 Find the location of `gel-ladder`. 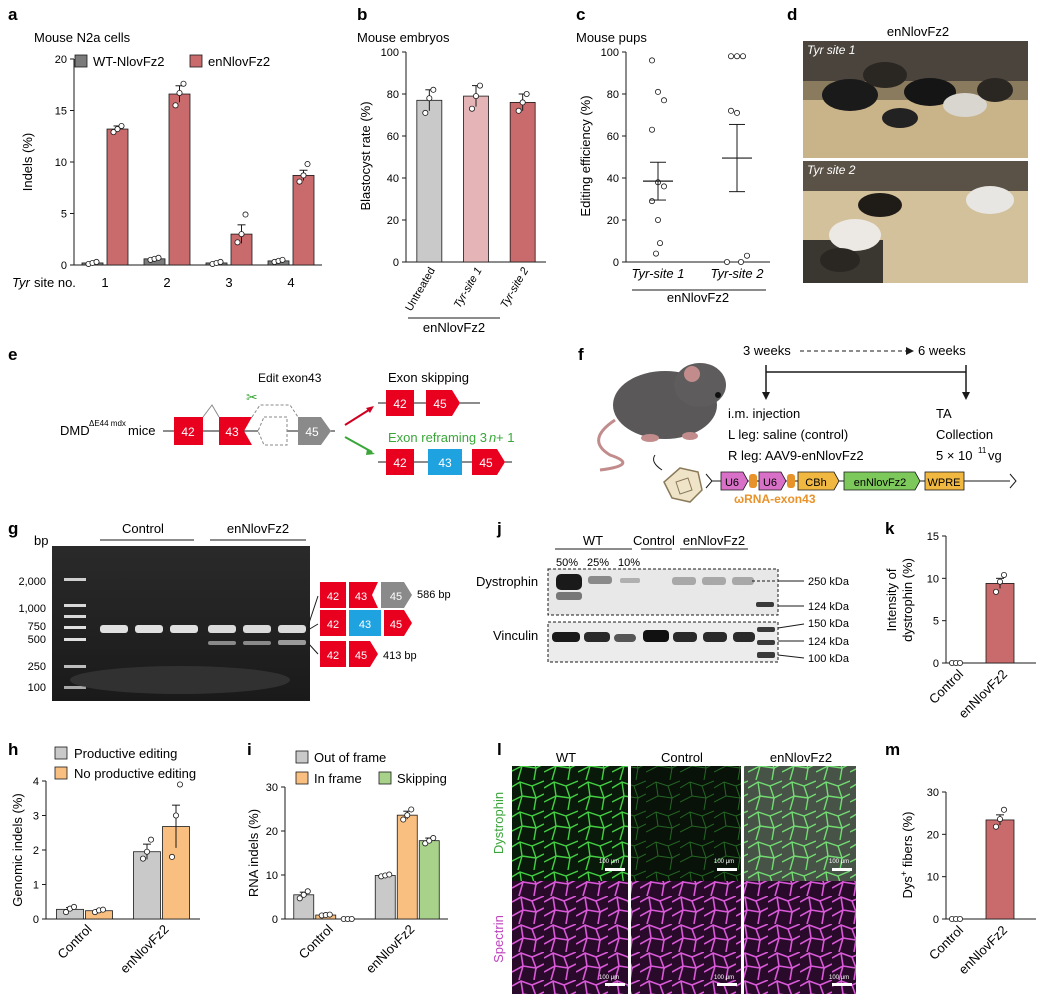

gel-ladder is located at coordinates (75, 633).